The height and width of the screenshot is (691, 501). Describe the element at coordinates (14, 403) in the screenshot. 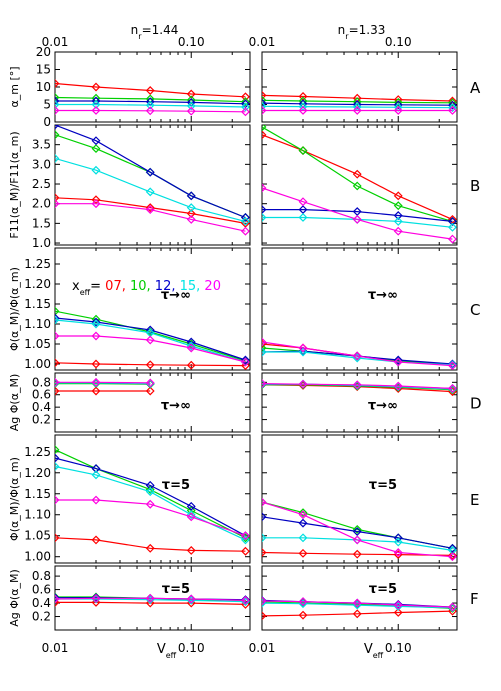

I see `y-axis-label: Ag Φ(α_M)` at that location.